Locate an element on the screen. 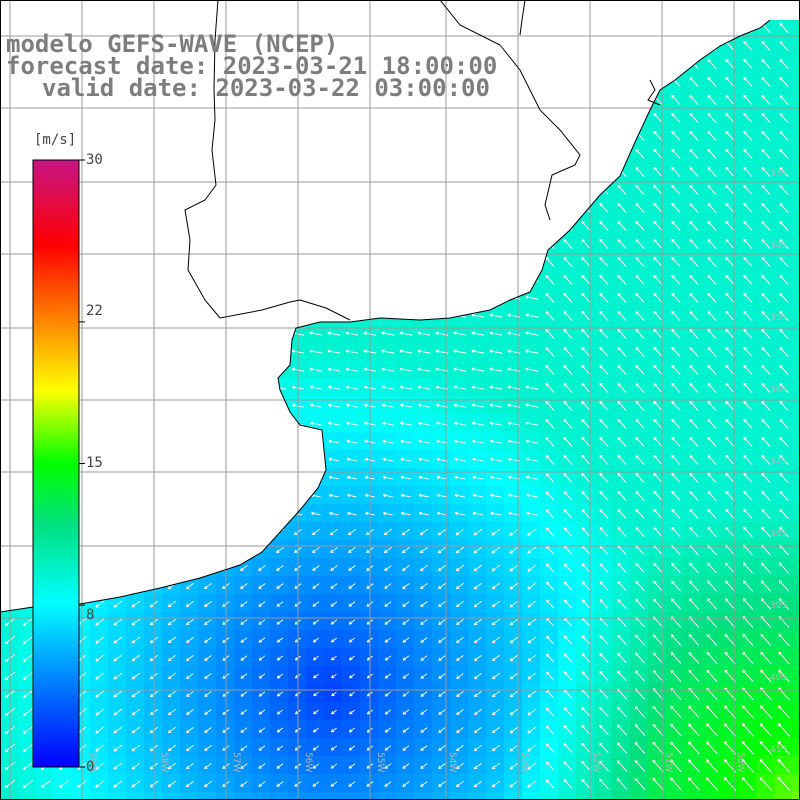  latitude-label: 37S is located at coordinates (778, 462).